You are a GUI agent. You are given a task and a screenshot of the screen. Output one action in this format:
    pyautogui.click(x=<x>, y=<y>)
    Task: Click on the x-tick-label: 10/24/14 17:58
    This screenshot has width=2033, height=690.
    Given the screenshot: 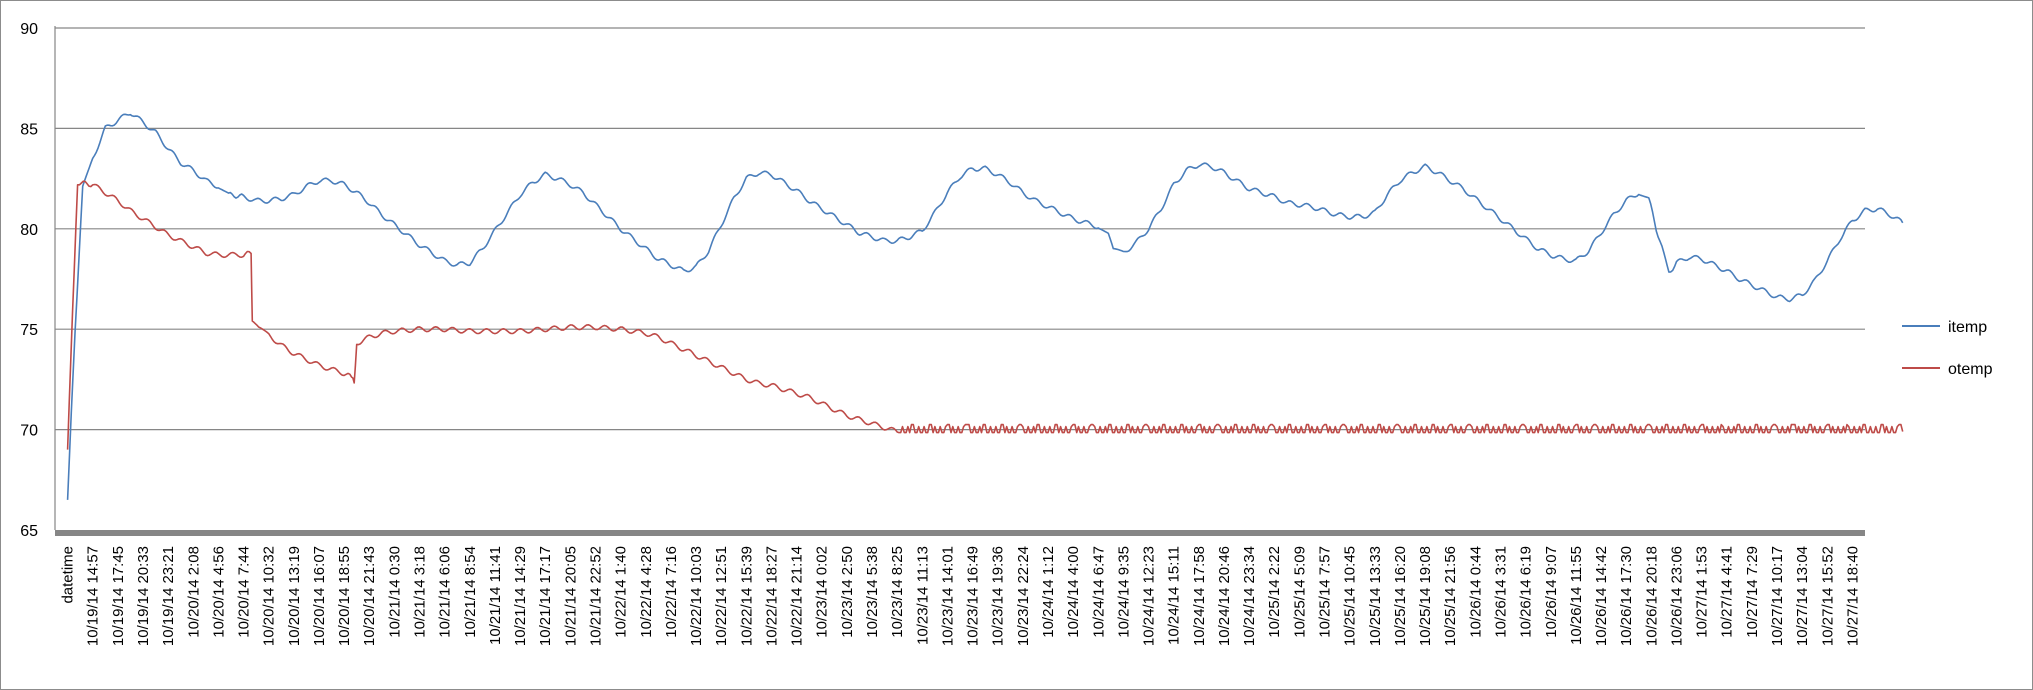 What is the action you would take?
    pyautogui.click(x=1199, y=596)
    